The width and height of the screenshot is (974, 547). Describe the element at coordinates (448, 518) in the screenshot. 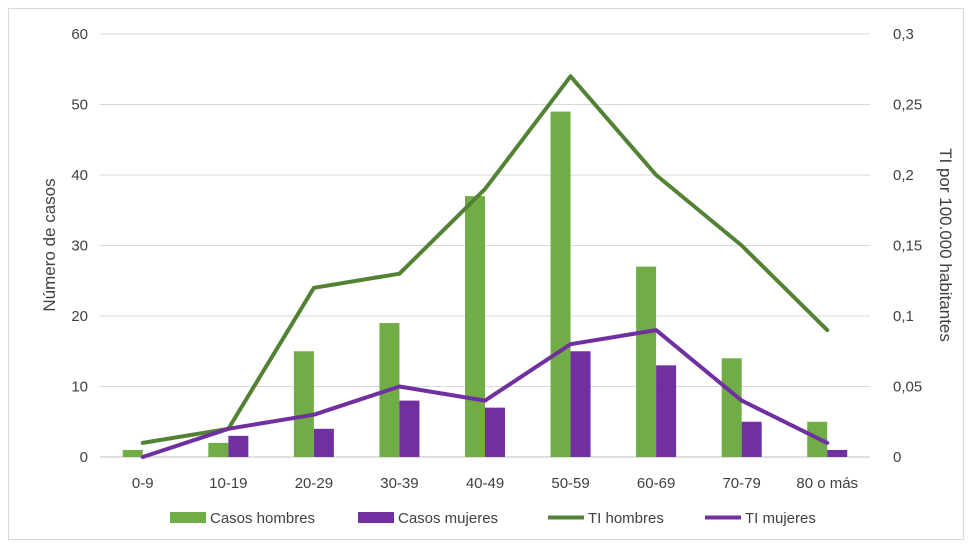

I see `legend-label: Casos mujeres` at that location.